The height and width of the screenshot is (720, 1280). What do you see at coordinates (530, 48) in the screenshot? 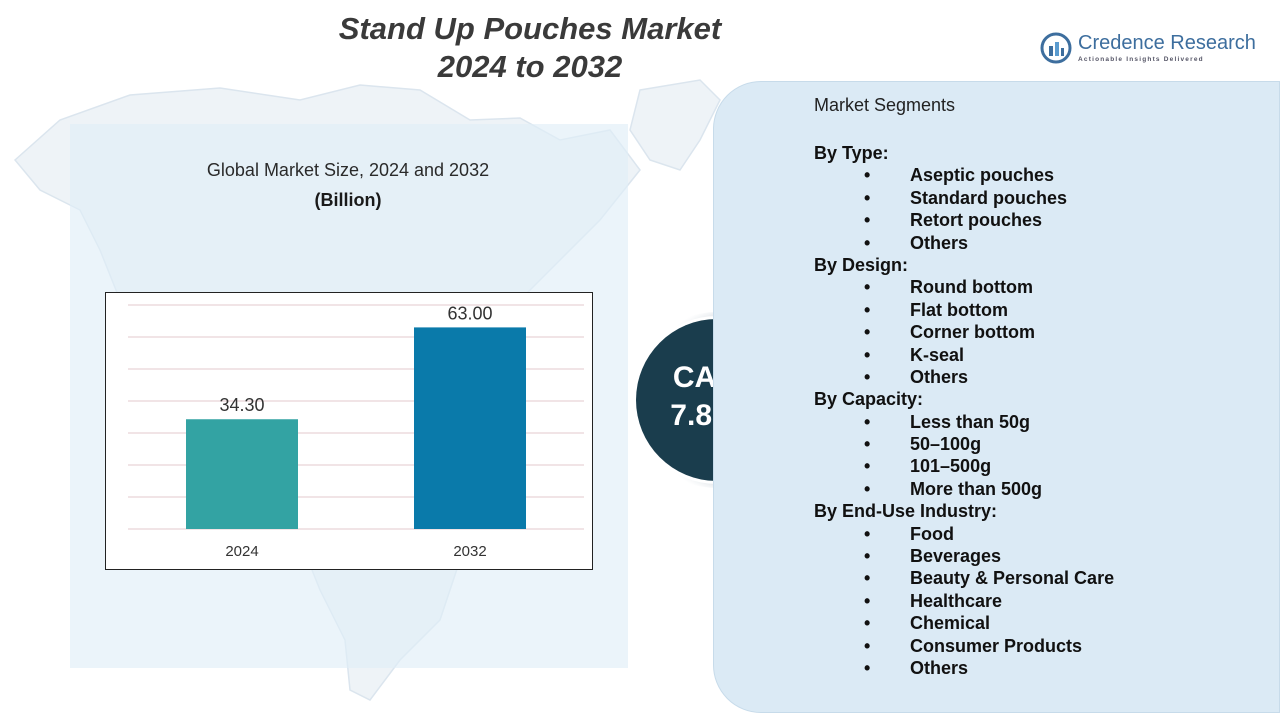
I see `page-title: Stand Up Pouches Market 2024 to 2032` at bounding box center [530, 48].